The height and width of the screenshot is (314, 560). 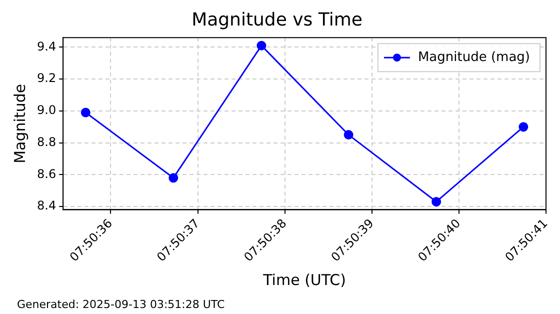 I want to click on y-tick-label: 8.4, so click(x=46, y=205).